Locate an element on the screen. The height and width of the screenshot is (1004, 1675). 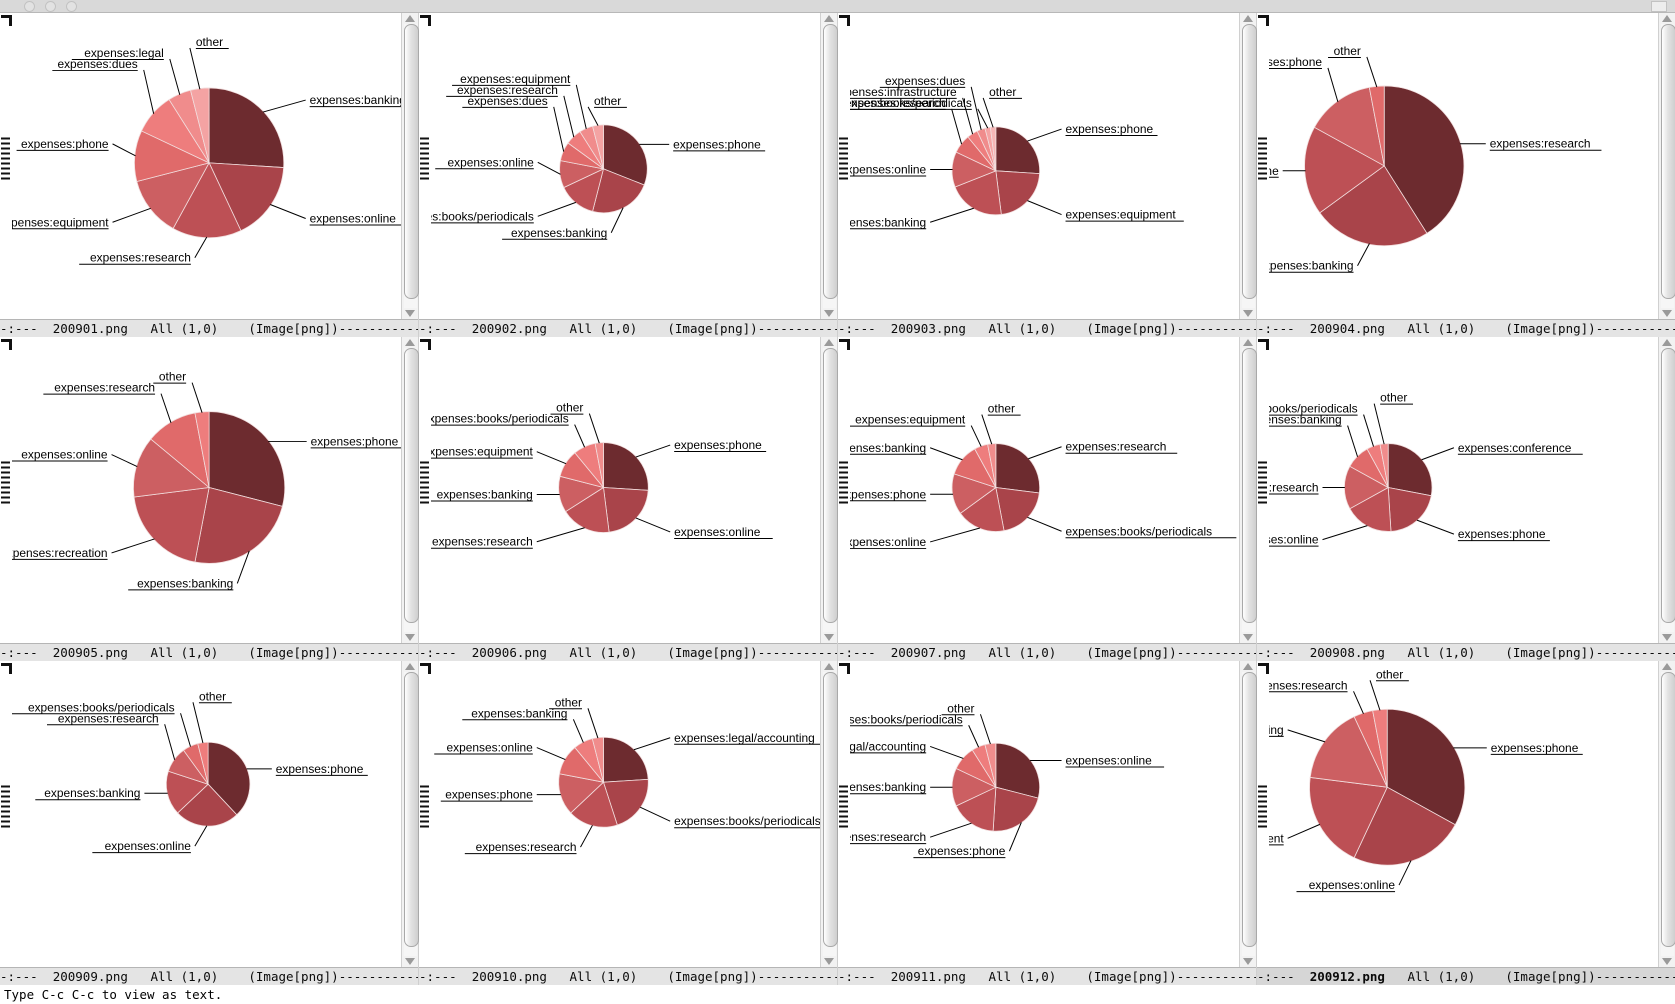
toolbar-right-button is located at coordinates (1659, 6).